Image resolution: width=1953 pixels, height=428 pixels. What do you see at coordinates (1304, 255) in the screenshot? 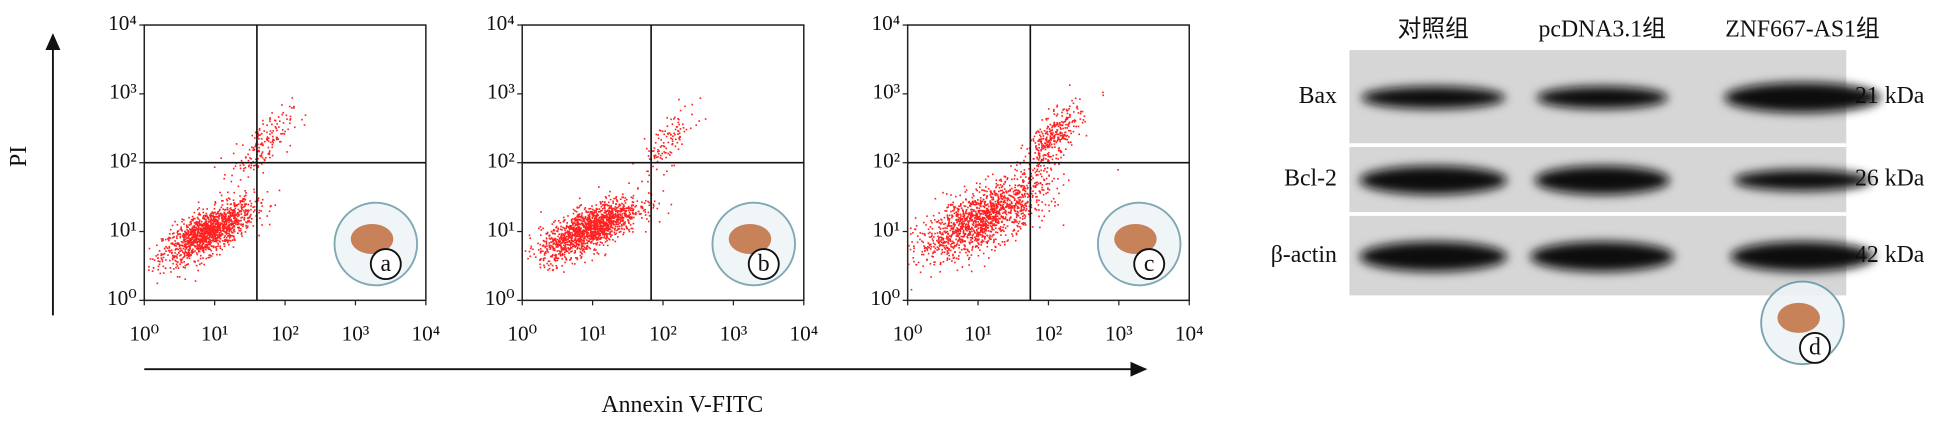
I see `protein-label: β-actin` at bounding box center [1304, 255].